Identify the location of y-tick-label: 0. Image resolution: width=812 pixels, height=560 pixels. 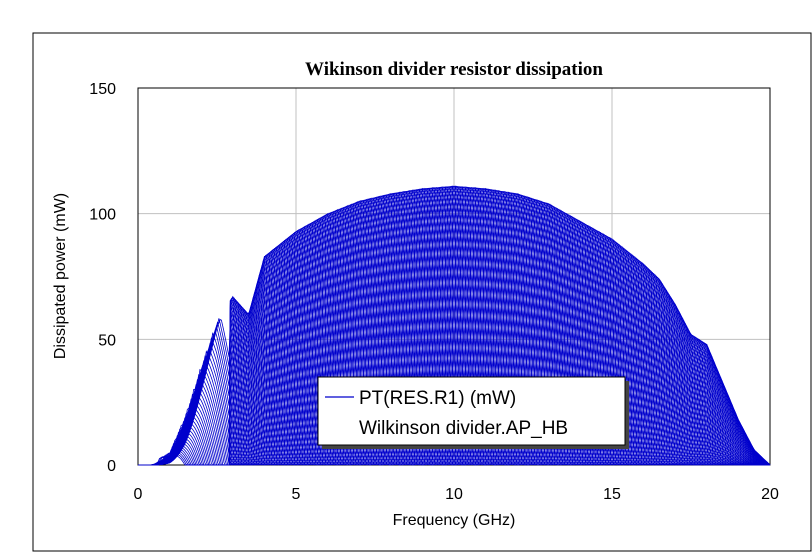
(111, 466).